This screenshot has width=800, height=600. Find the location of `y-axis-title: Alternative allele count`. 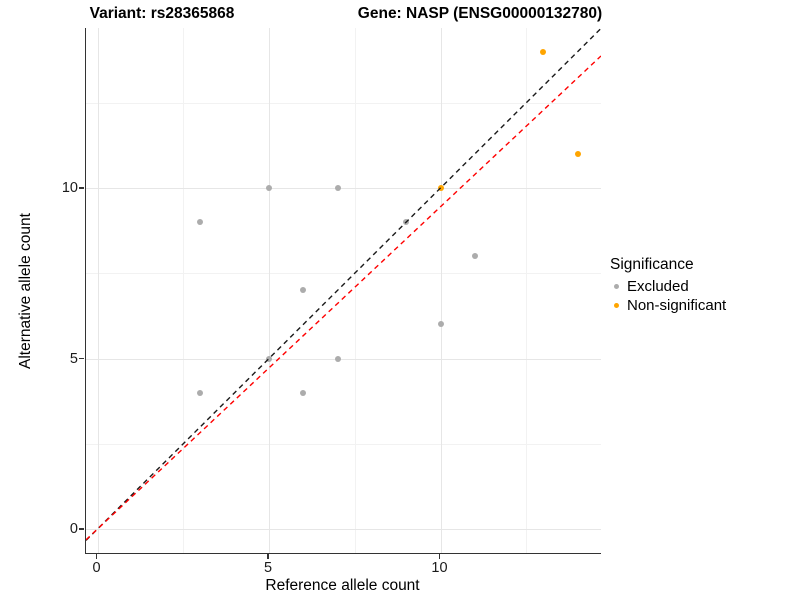

y-axis-title: Alternative allele count is located at coordinates (25, 291).